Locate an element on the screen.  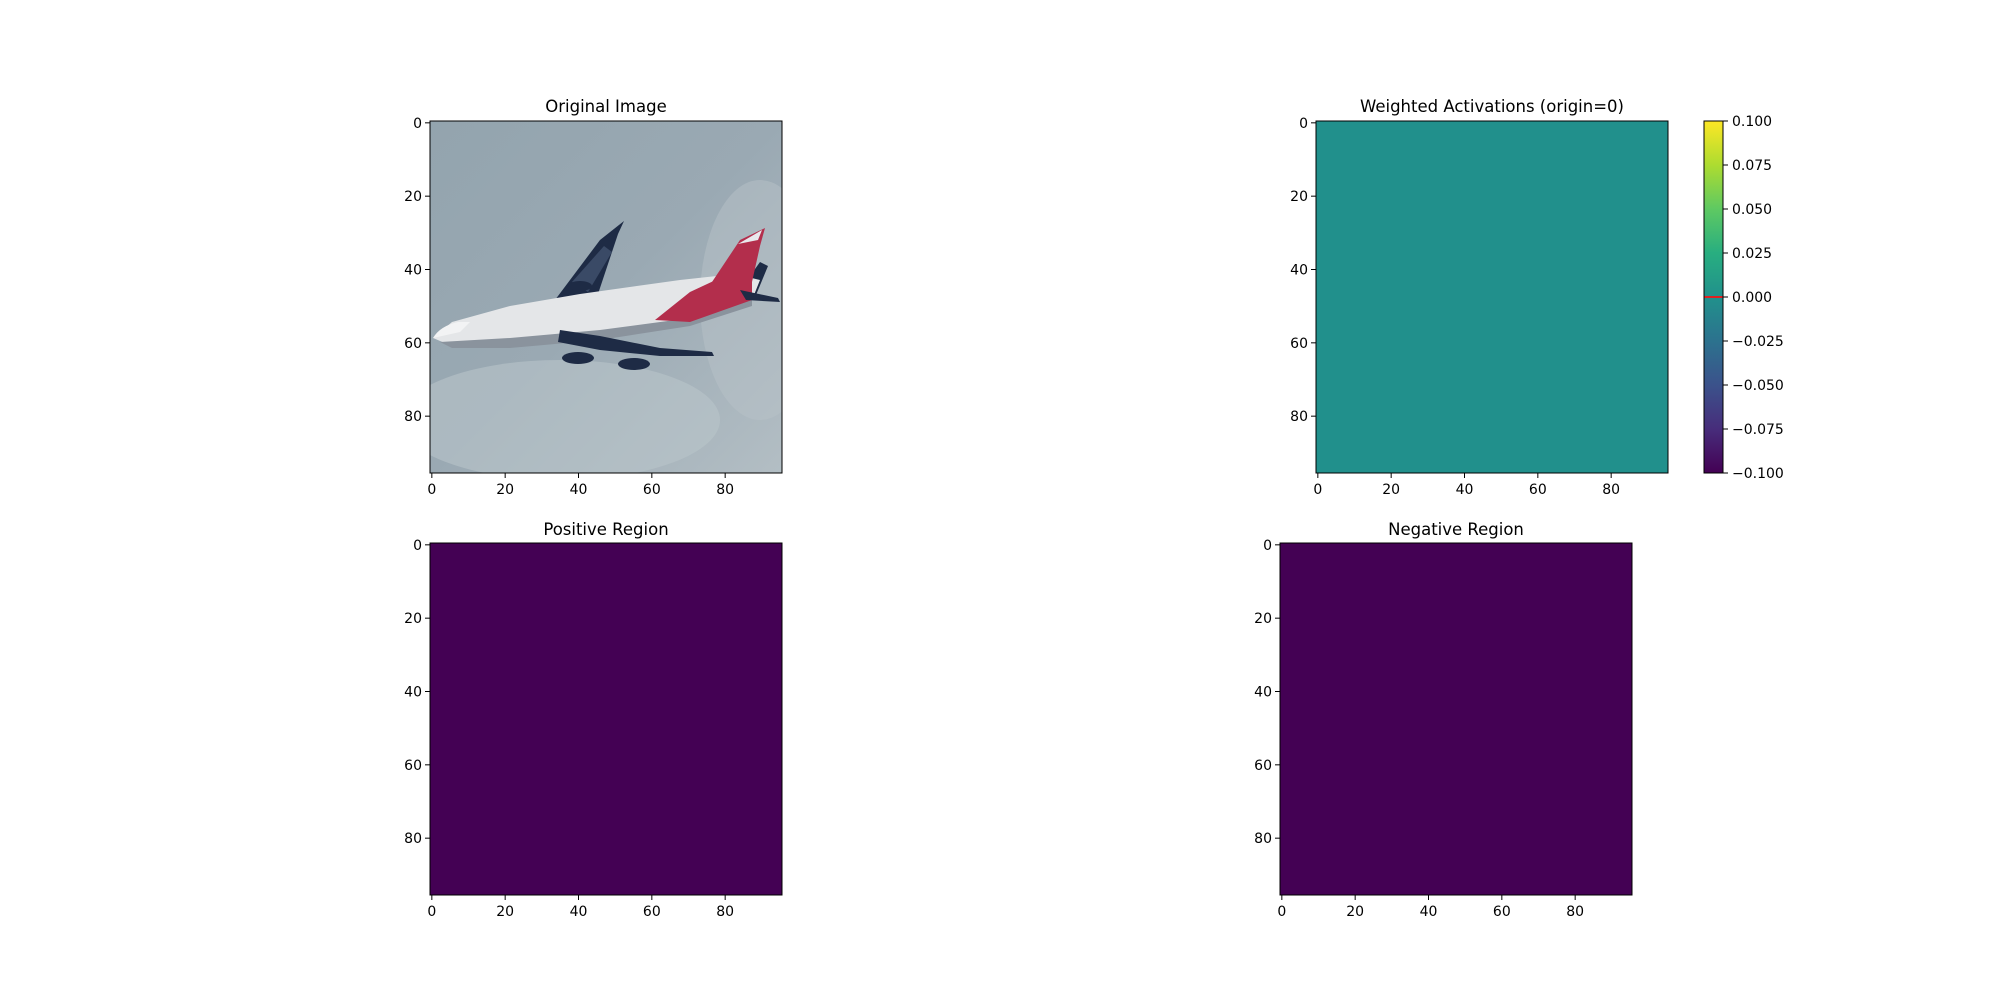
colorbar-tick-label: 0.100 is located at coordinates (1752, 122).